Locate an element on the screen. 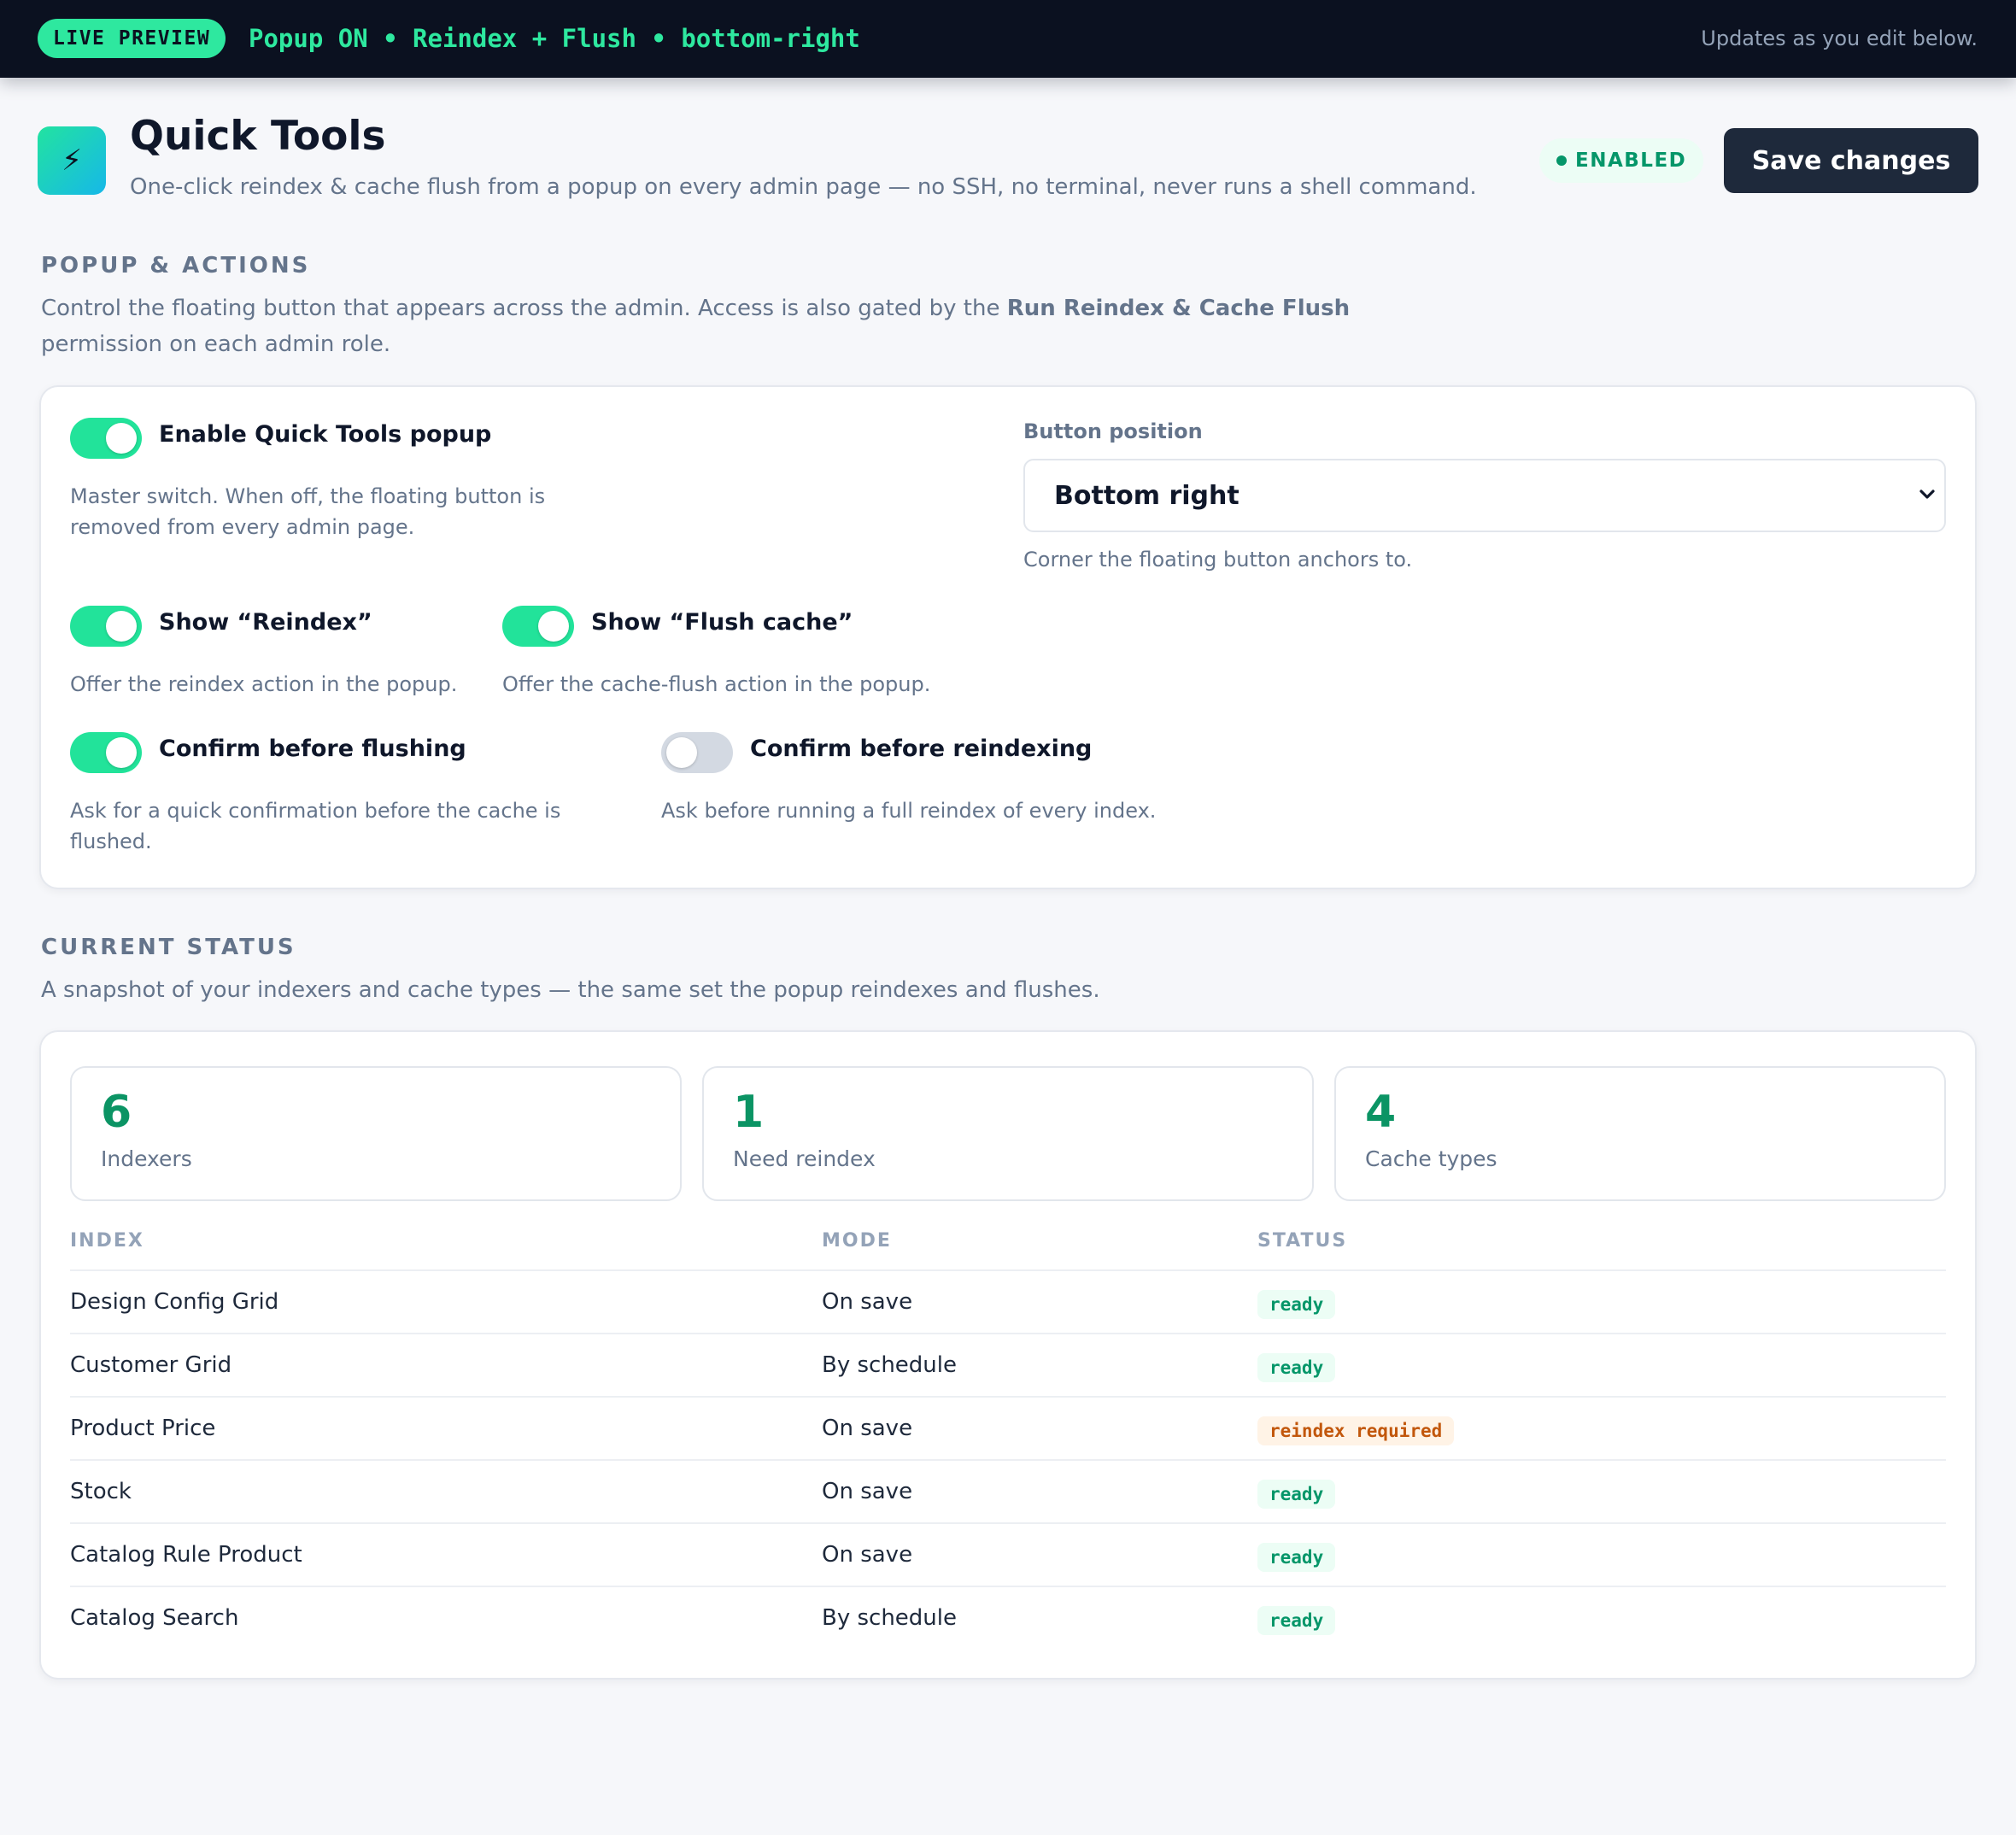  show-reindex-toggle is located at coordinates (106, 626).